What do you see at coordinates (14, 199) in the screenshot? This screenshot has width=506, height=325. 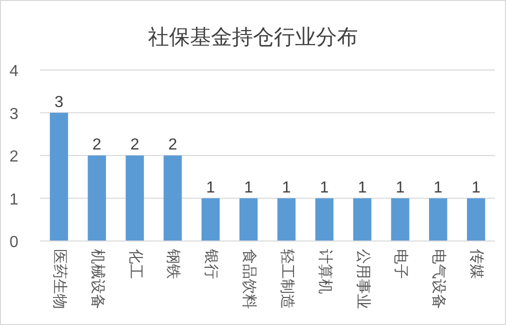 I see `y-tick-label: 1` at bounding box center [14, 199].